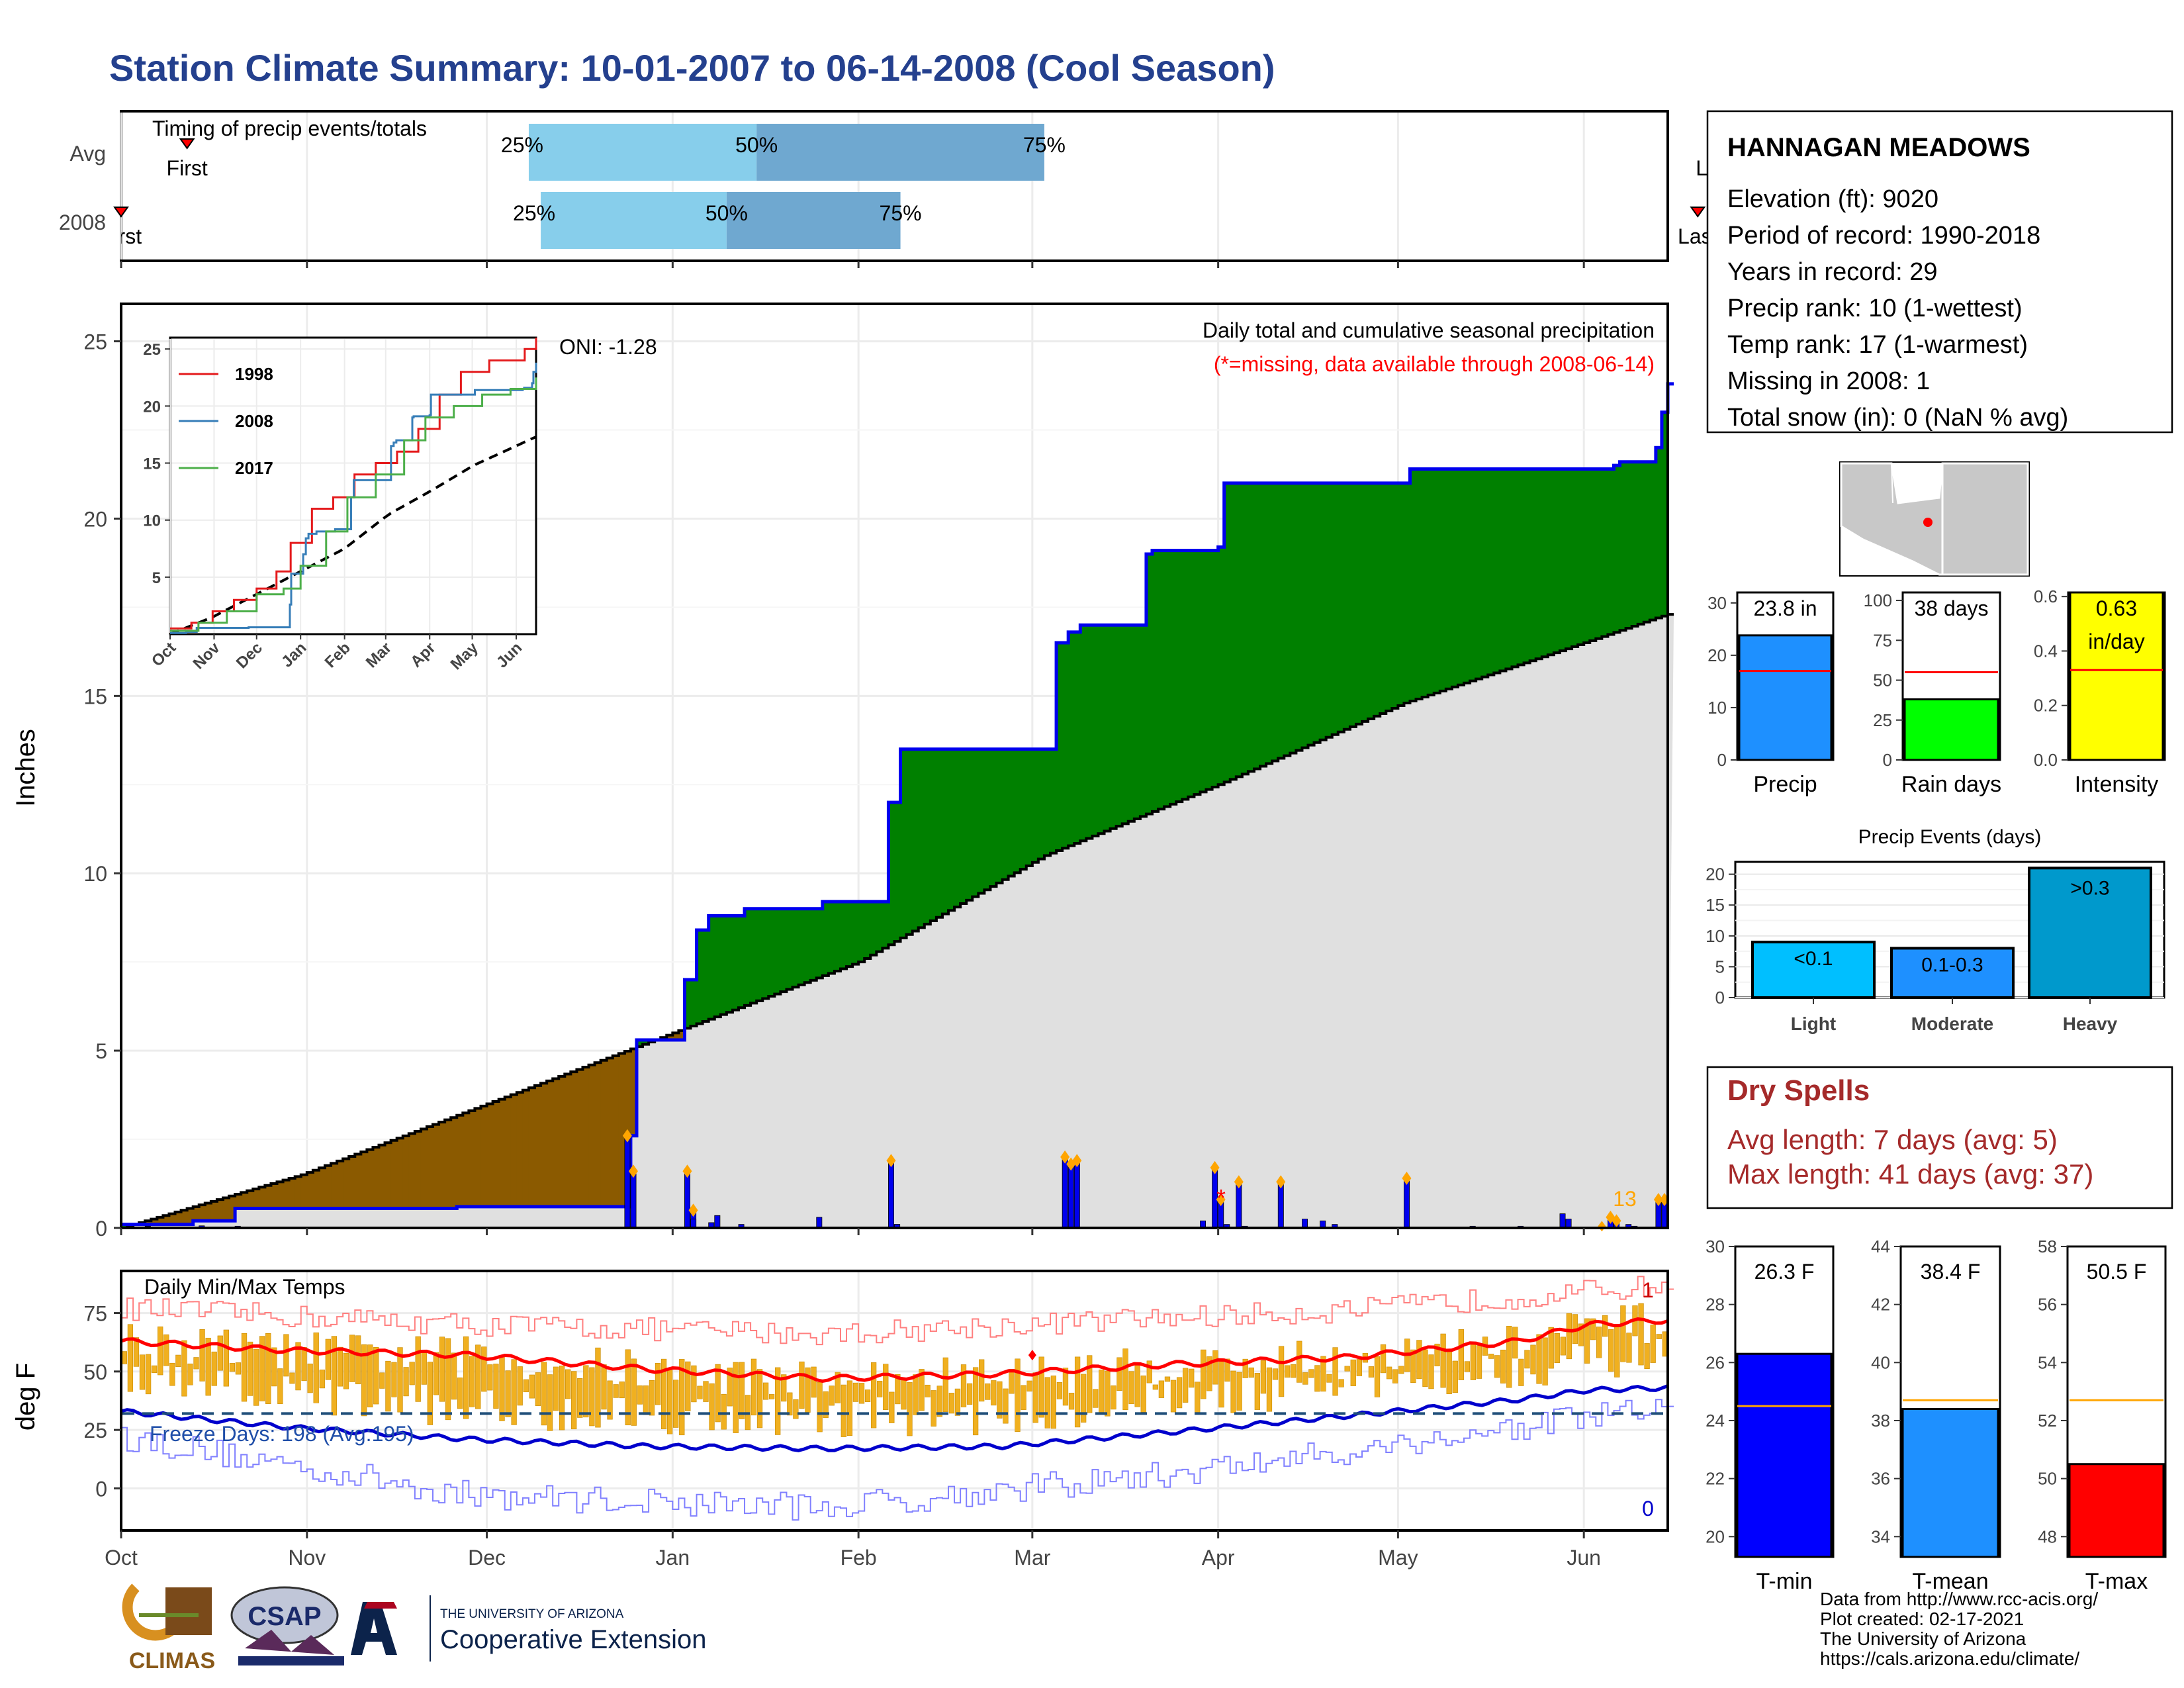 This screenshot has width=2184, height=1688. What do you see at coordinates (1832, 199) in the screenshot?
I see `station-info-line: Elevation (ft): 9020` at bounding box center [1832, 199].